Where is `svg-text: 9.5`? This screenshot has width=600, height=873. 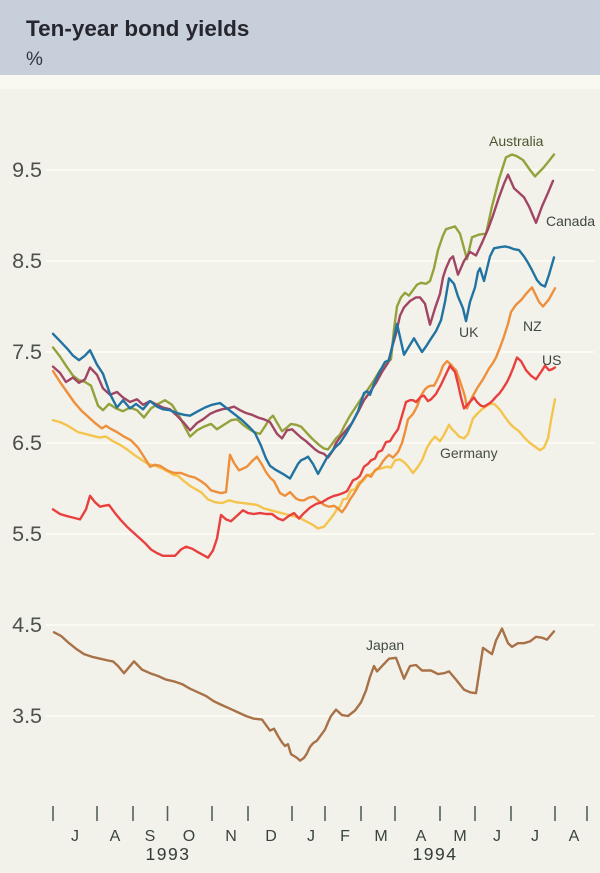 svg-text: 9.5 is located at coordinates (27, 170).